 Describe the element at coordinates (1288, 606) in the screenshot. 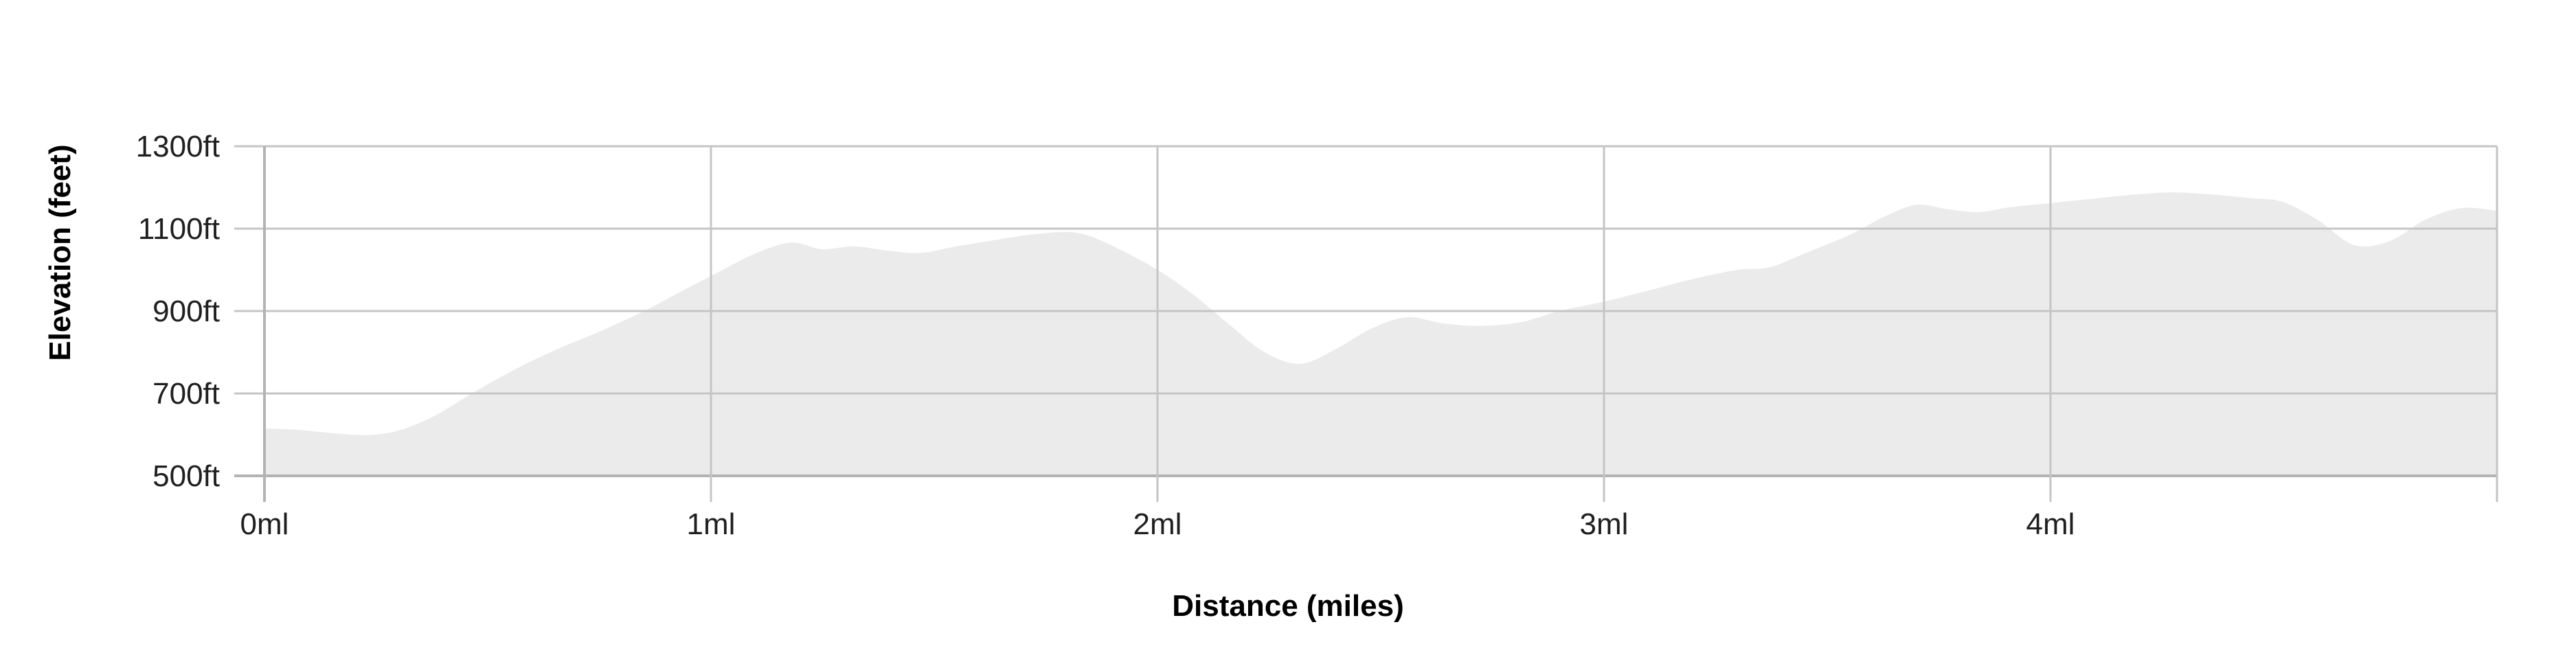

I see `x-axis-title: Distance (miles)` at that location.